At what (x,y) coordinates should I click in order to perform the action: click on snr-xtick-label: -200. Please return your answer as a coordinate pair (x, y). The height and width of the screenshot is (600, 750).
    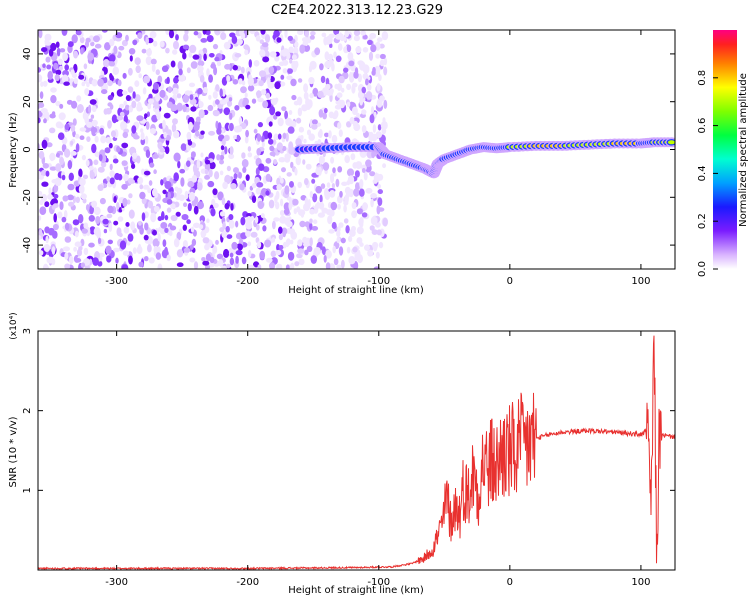
    Looking at the image, I should click on (247, 582).